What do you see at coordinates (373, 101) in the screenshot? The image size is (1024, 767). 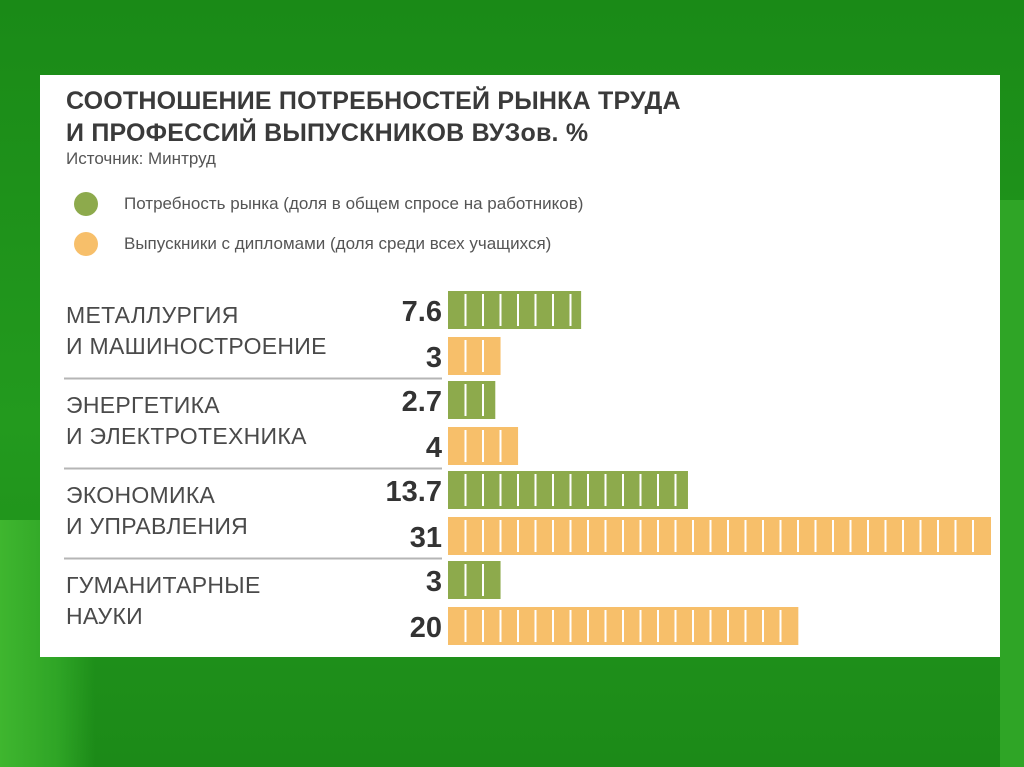 I see `chart-title-line1: СООТНОШЕНИЕ ПОТРЕБНОСТЕЙ РЫНКА ТРУДА` at bounding box center [373, 101].